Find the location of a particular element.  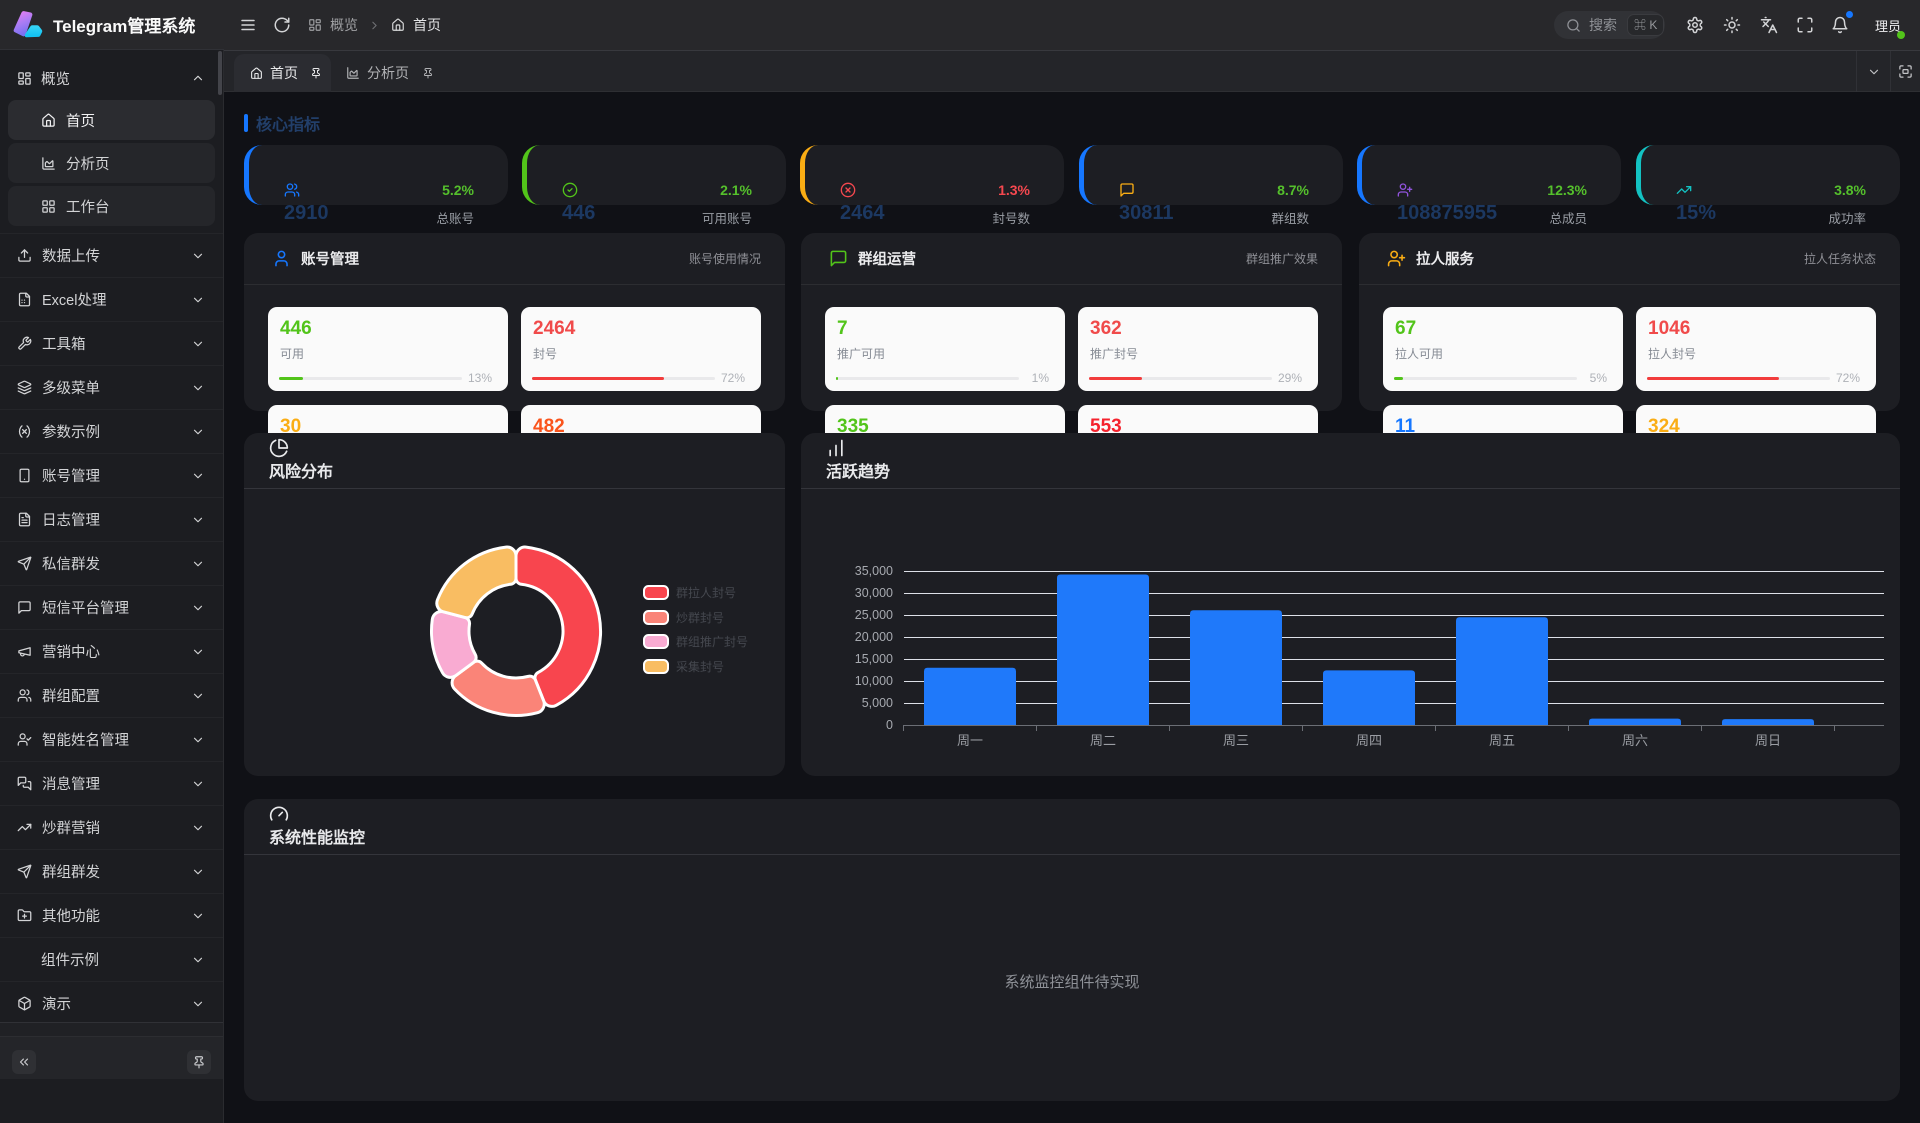

svg-text: 采集封号 is located at coordinates (700, 666).